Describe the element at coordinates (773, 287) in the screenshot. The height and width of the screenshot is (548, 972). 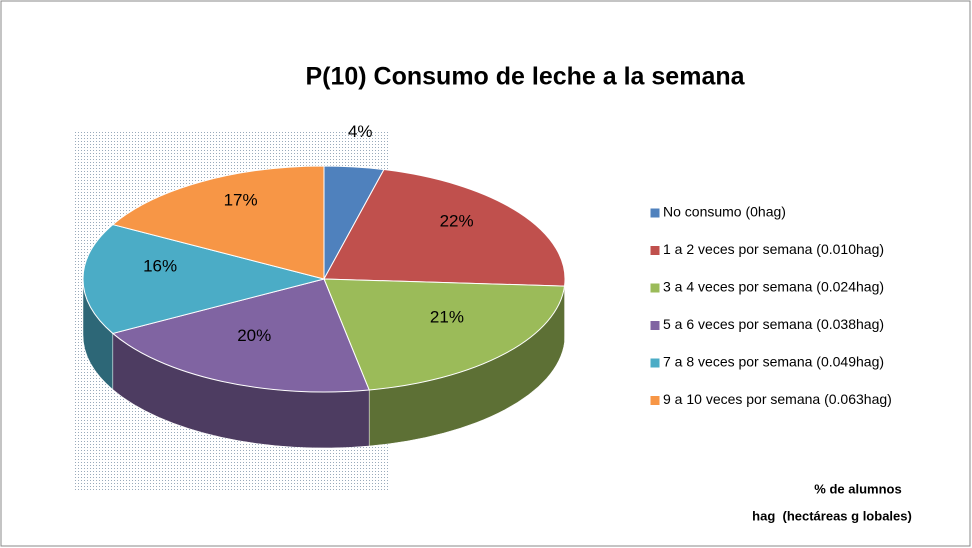
I see `legend-label: 3 a 4 veces por semana (0.024hag)` at that location.